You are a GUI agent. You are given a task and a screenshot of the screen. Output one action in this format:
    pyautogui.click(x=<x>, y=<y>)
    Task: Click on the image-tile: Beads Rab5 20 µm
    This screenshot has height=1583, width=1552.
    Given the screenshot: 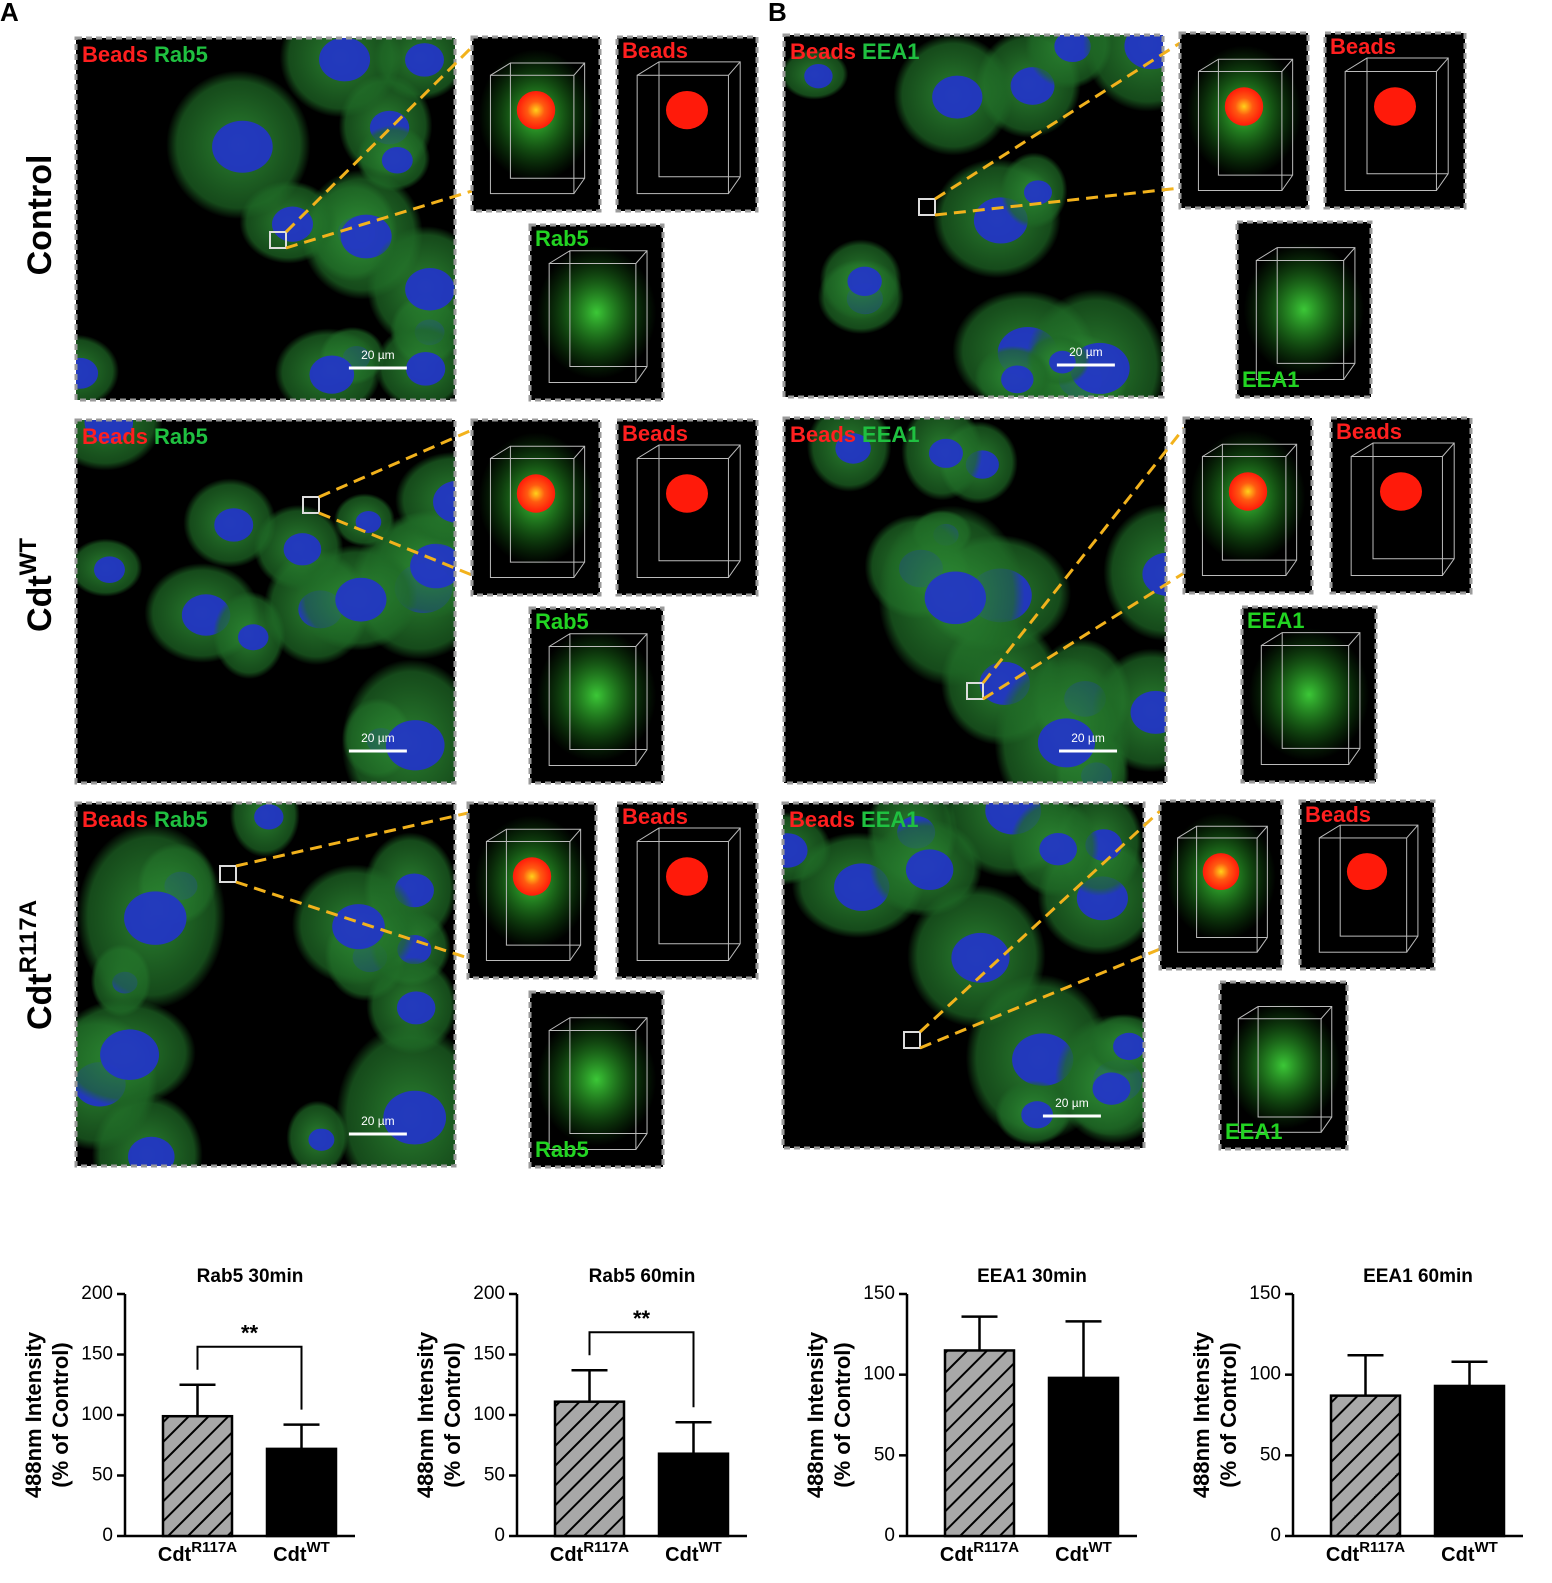 What is the action you would take?
    pyautogui.click(x=265, y=984)
    